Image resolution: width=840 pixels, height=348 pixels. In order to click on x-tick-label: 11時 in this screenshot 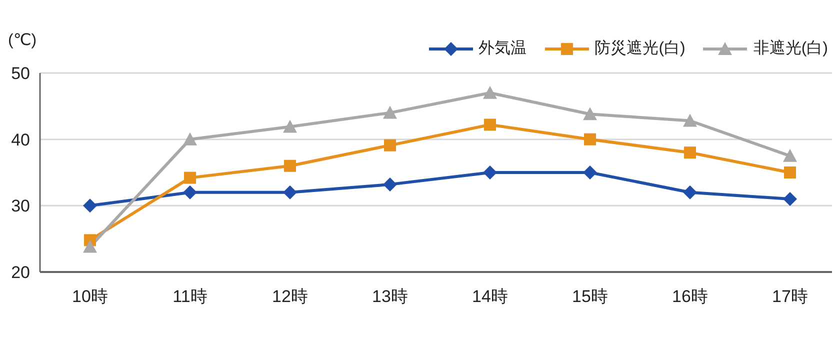, I will do `click(190, 296)`.